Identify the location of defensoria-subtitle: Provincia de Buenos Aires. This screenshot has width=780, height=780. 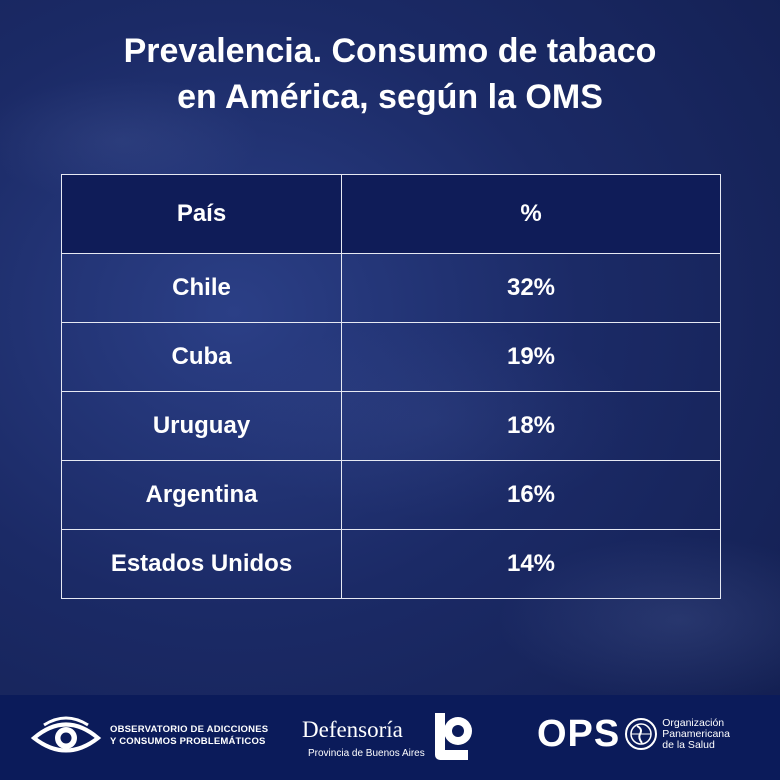
(366, 753).